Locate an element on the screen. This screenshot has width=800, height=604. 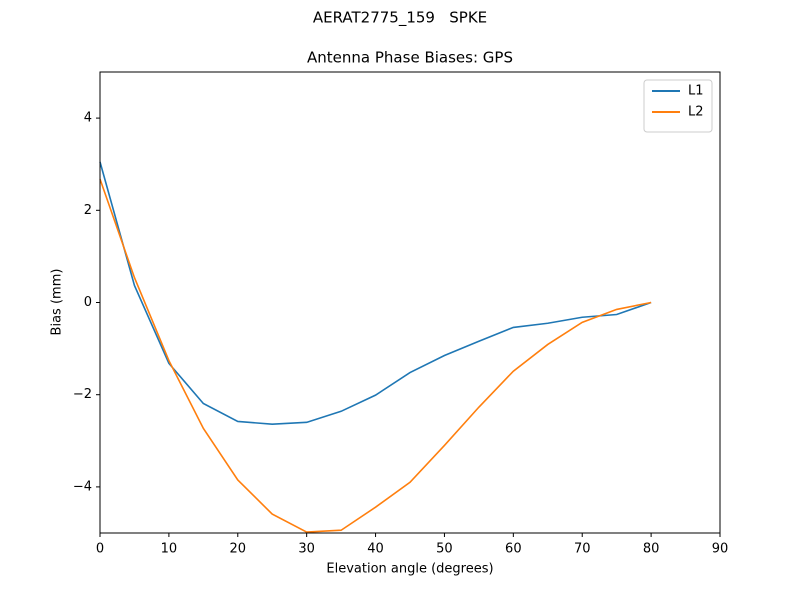
x-axis-label: Elevation angle (degrees) is located at coordinates (409, 569).